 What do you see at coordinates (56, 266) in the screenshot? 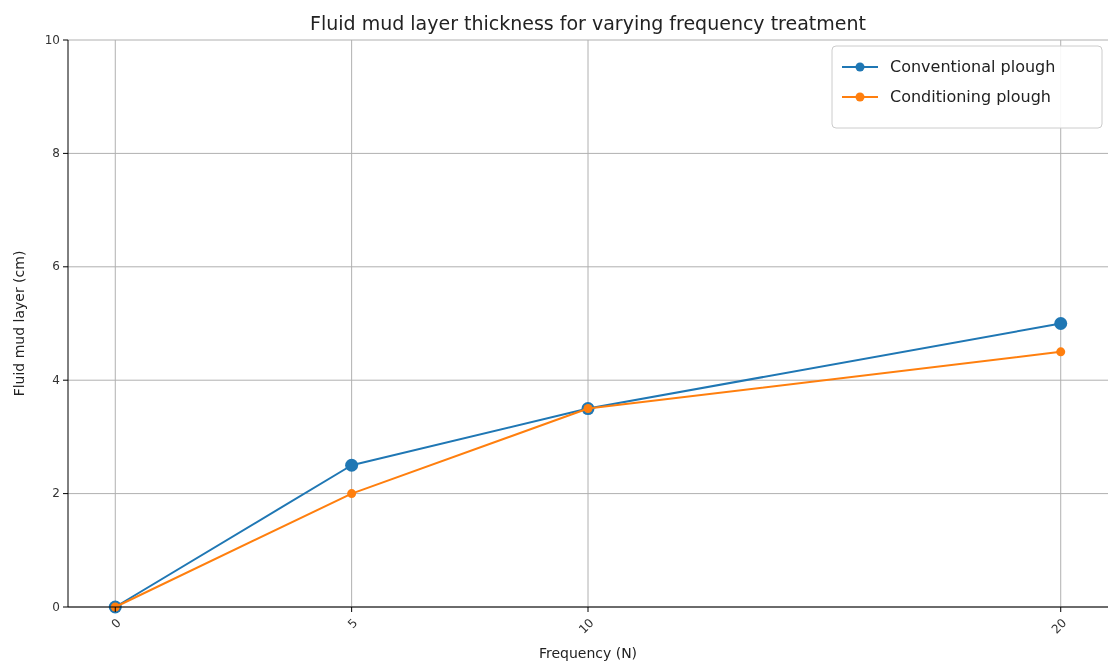
I see `y-tick-label: 6` at bounding box center [56, 266].